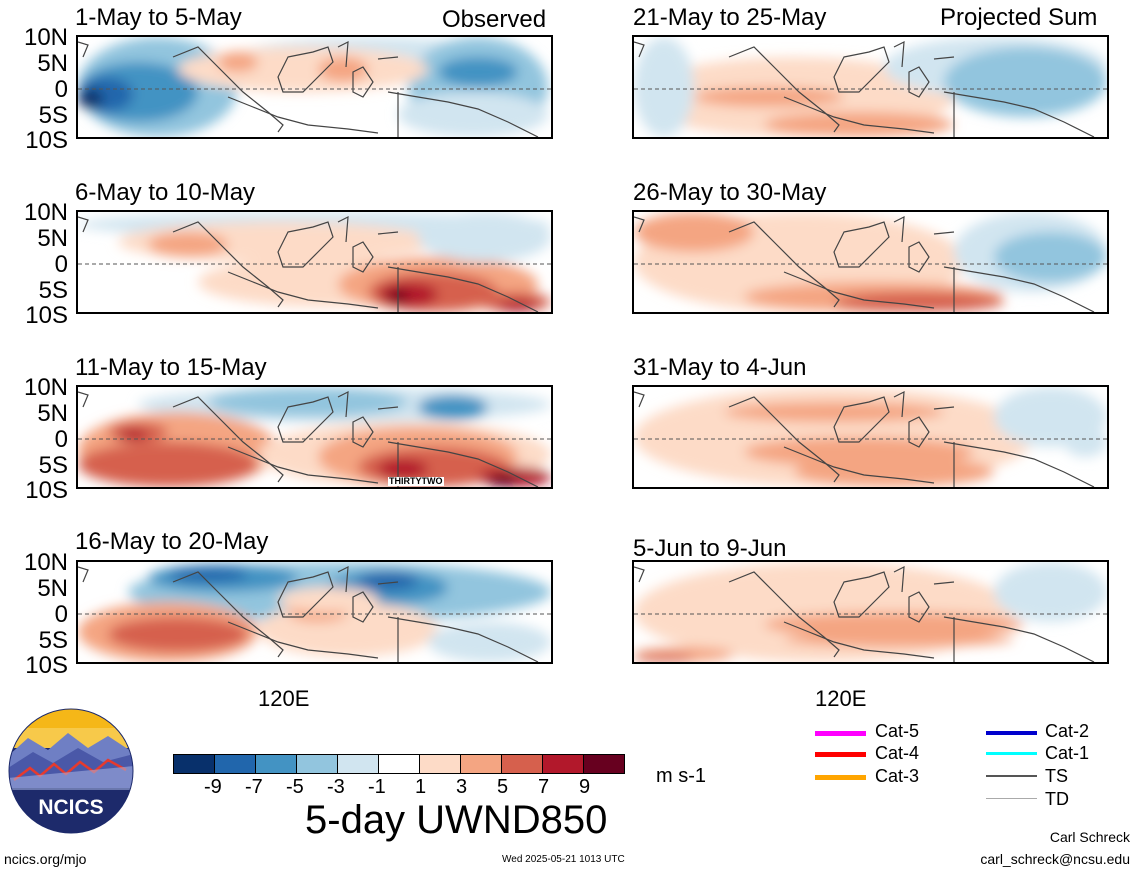 The width and height of the screenshot is (1135, 873). Describe the element at coordinates (314, 437) in the screenshot. I see `map-panel-3: THIRTYTWO` at that location.